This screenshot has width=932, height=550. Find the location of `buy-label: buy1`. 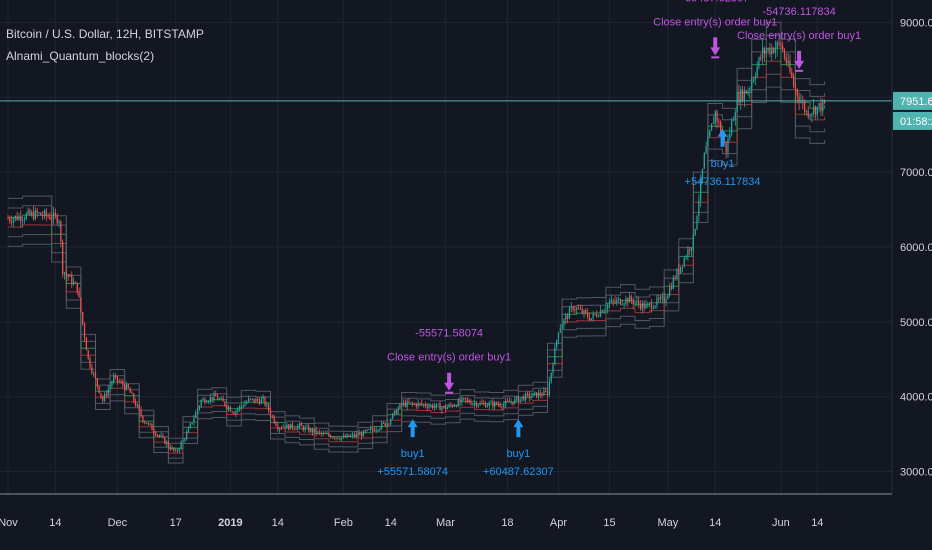

buy-label: buy1 is located at coordinates (413, 454).